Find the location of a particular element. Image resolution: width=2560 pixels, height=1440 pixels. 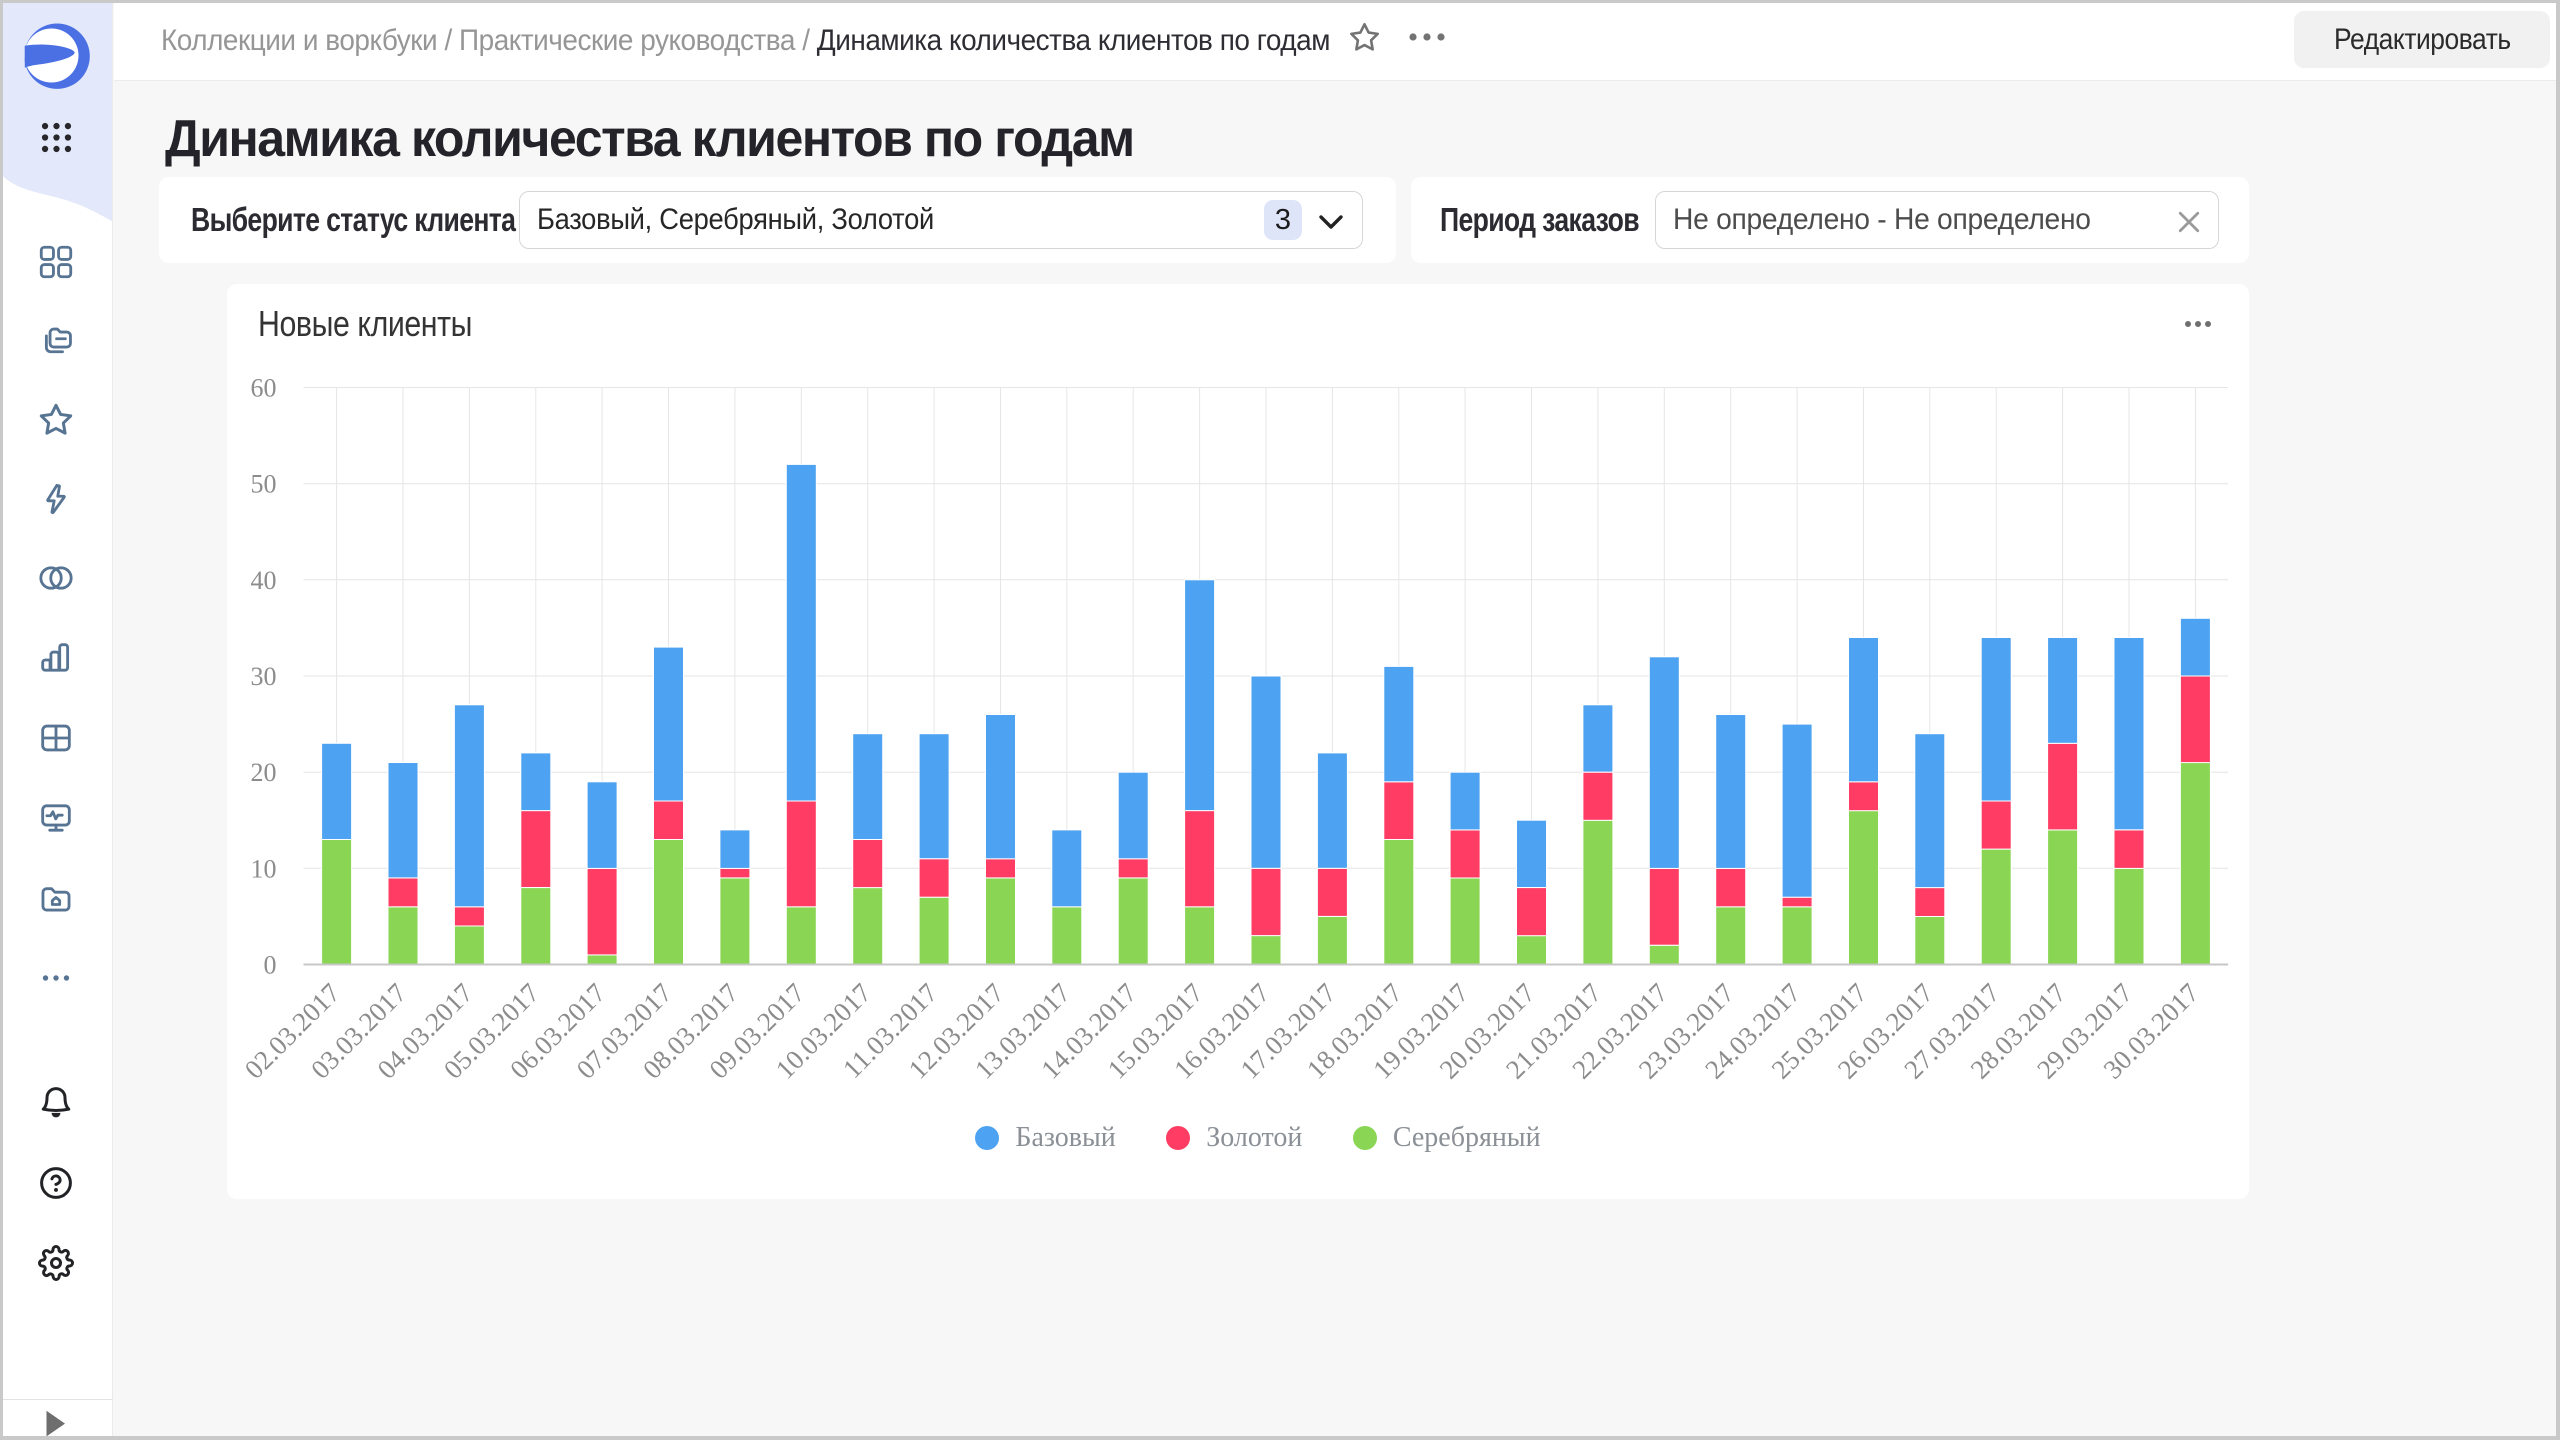

svg-text: 0 is located at coordinates (270, 965).